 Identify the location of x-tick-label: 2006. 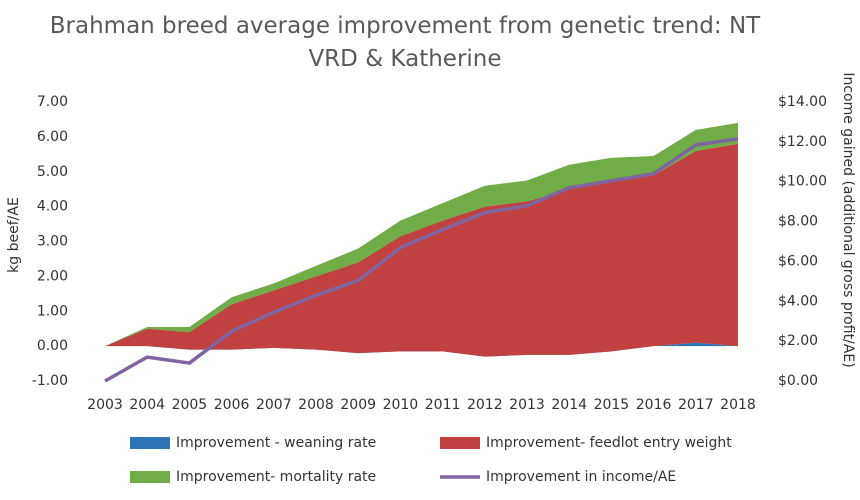
(232, 405).